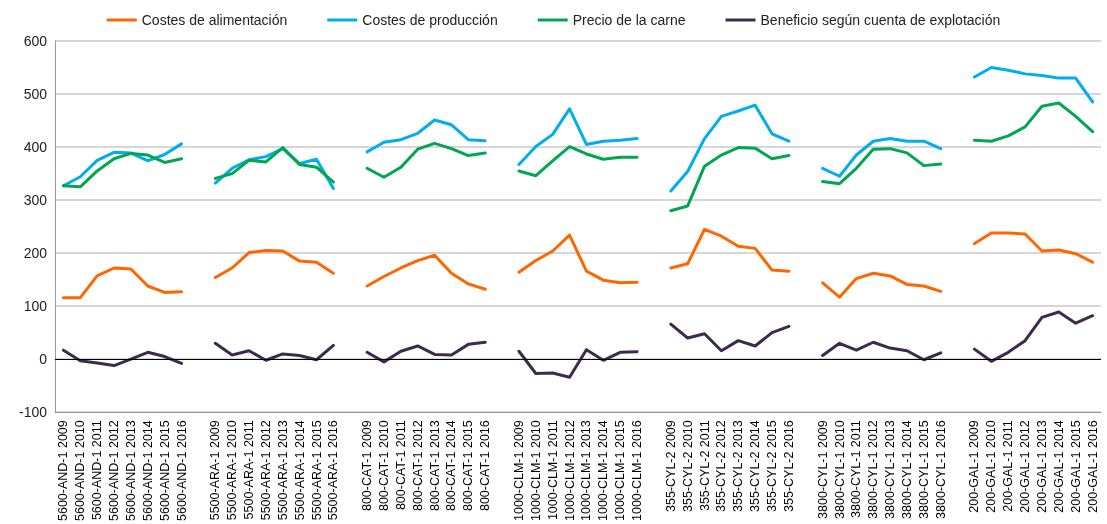 Image resolution: width=1107 pixels, height=524 pixels. Describe the element at coordinates (1058, 466) in the screenshot. I see `x-tick-label: 200-GAL-1 2014` at that location.